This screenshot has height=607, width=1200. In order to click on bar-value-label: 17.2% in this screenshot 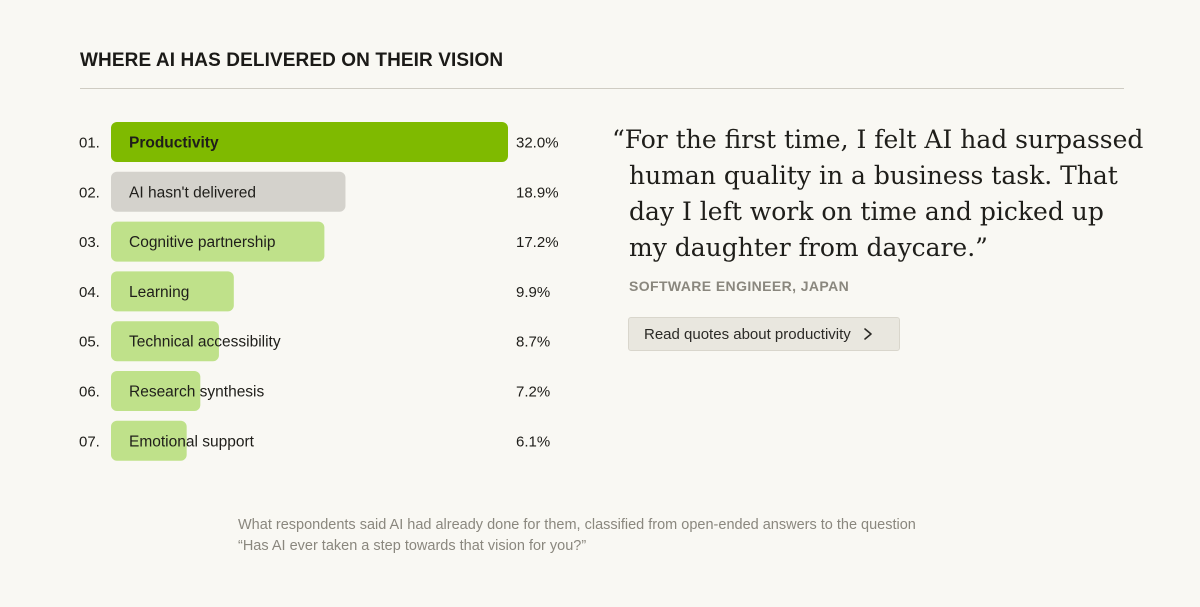, I will do `click(537, 242)`.